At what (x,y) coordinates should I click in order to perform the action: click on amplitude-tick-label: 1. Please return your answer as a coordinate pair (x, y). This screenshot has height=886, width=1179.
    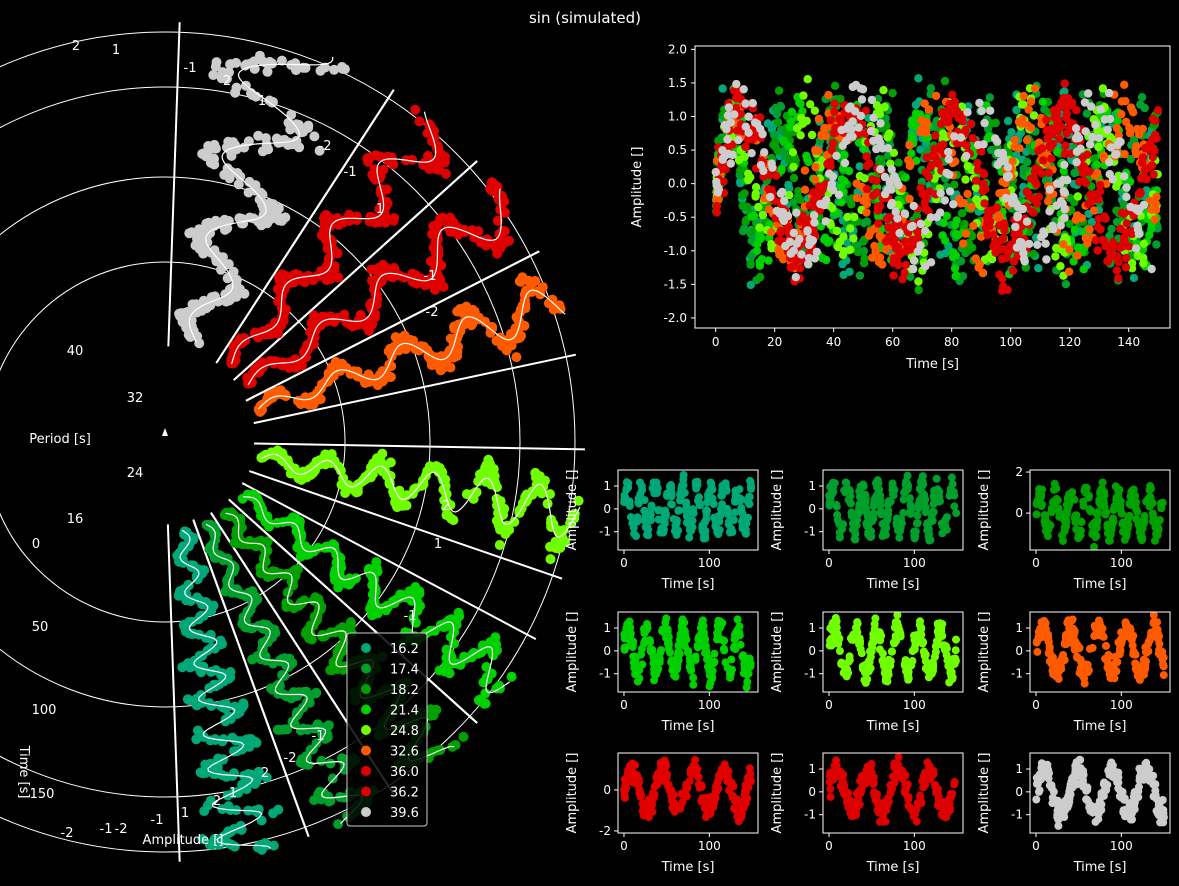
    Looking at the image, I should click on (438, 544).